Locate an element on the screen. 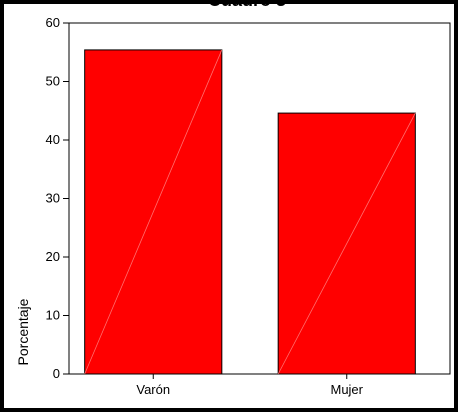  y-tick-label: 40 is located at coordinates (53, 139).